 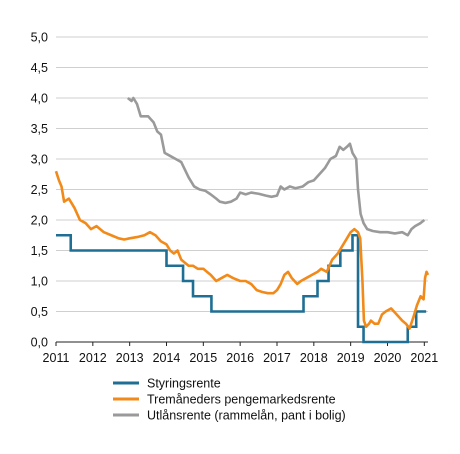 I want to click on y-tick-label: 2,0, so click(x=39, y=221).